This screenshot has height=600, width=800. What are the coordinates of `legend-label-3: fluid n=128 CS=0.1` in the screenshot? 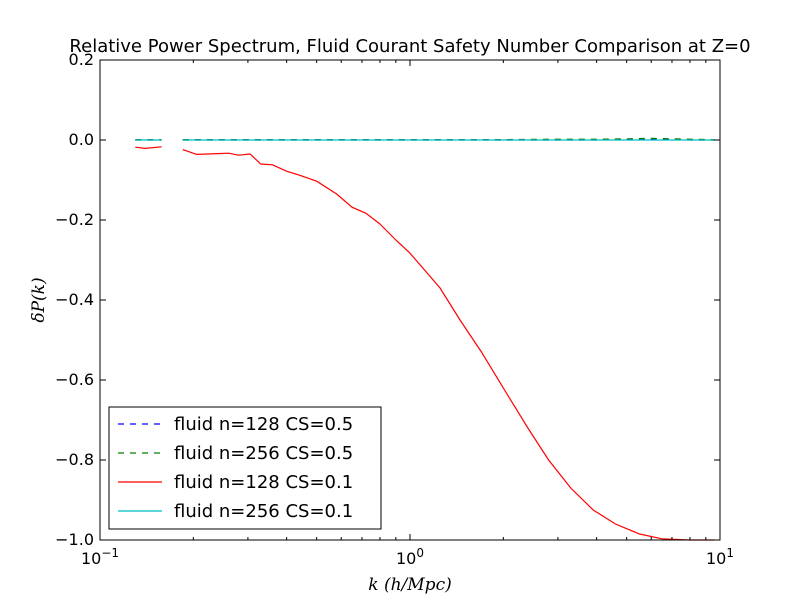 It's located at (263, 482).